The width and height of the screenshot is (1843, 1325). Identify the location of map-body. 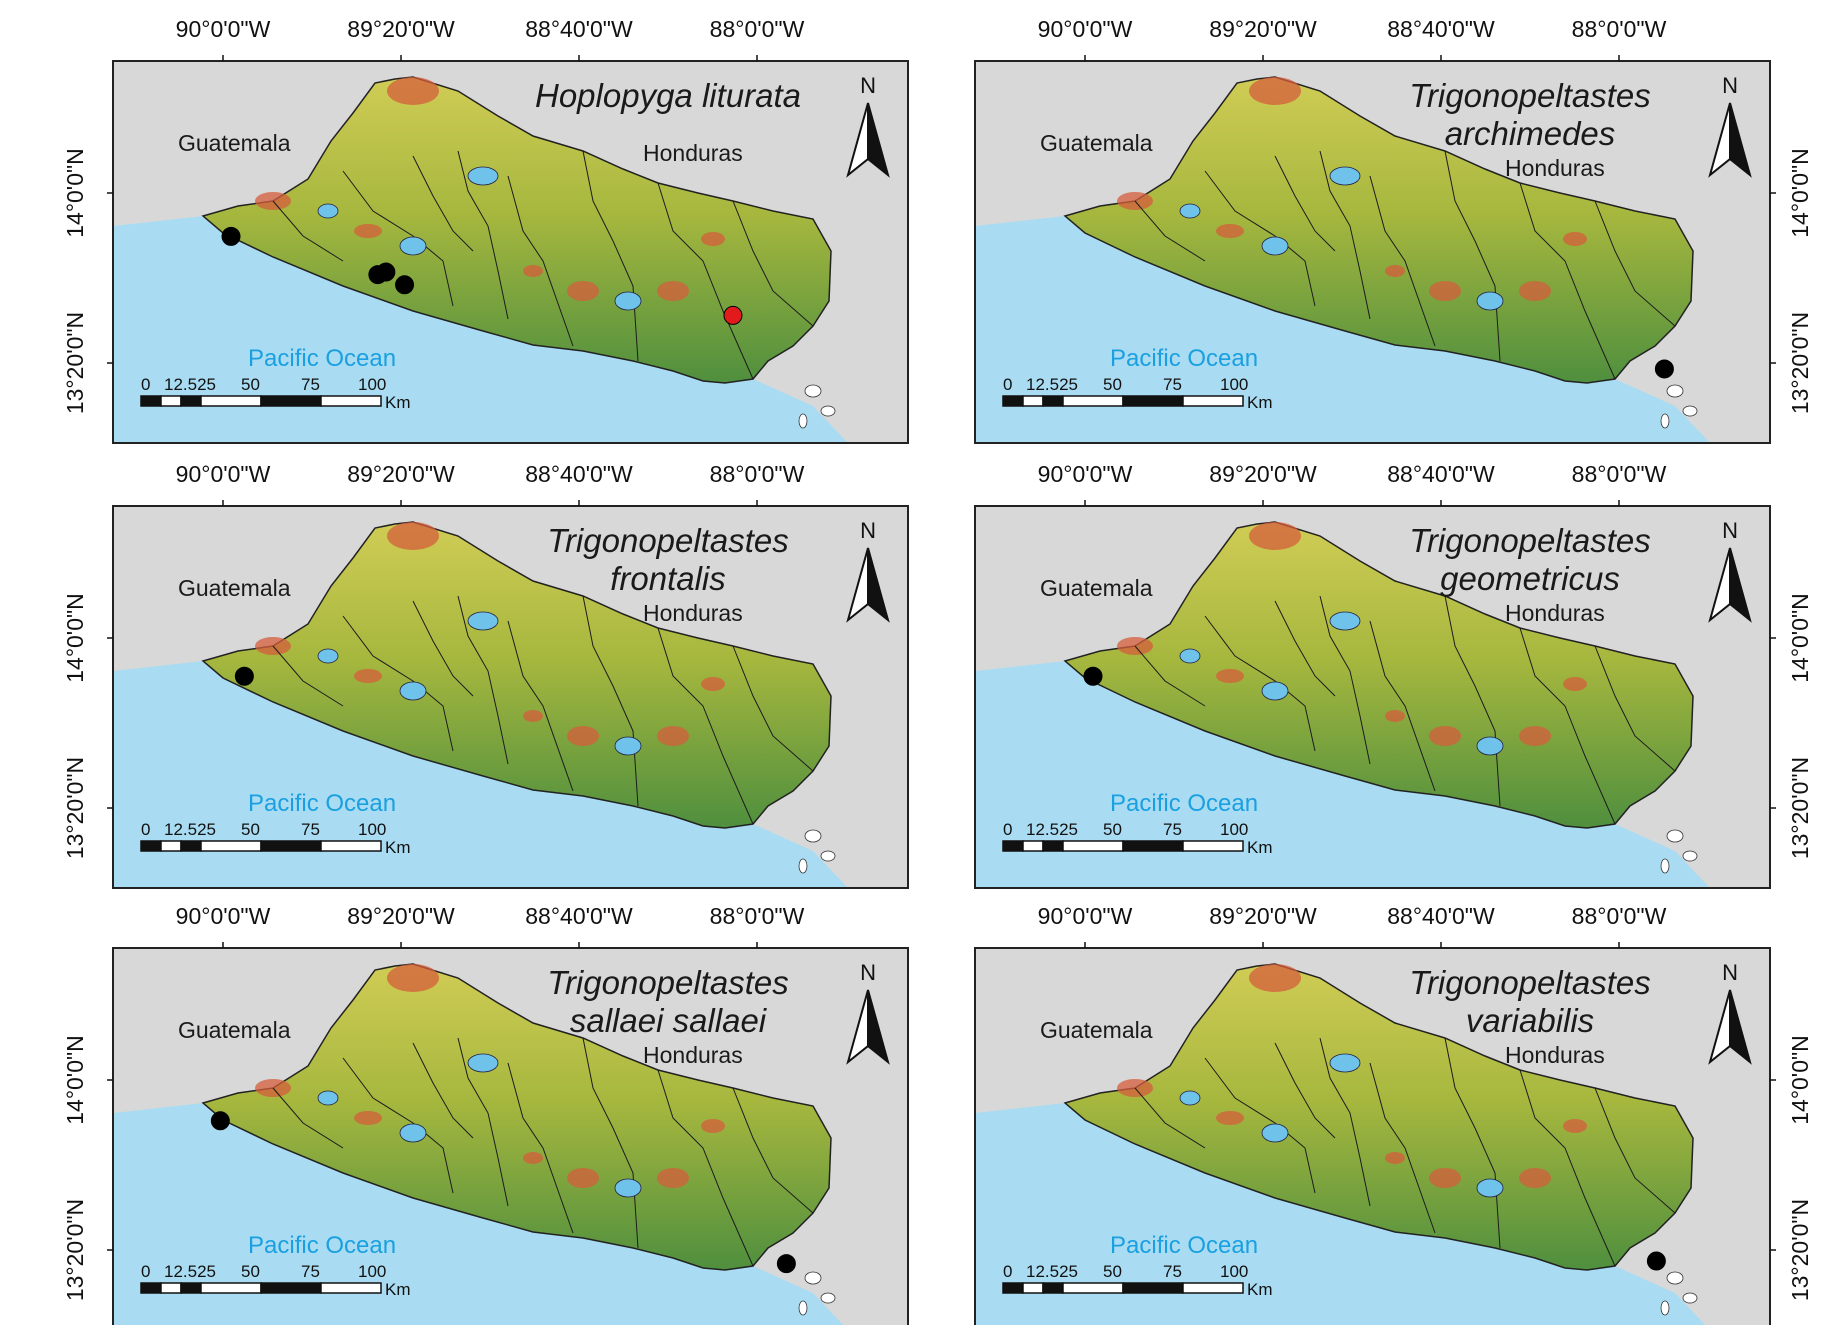
(510, 252).